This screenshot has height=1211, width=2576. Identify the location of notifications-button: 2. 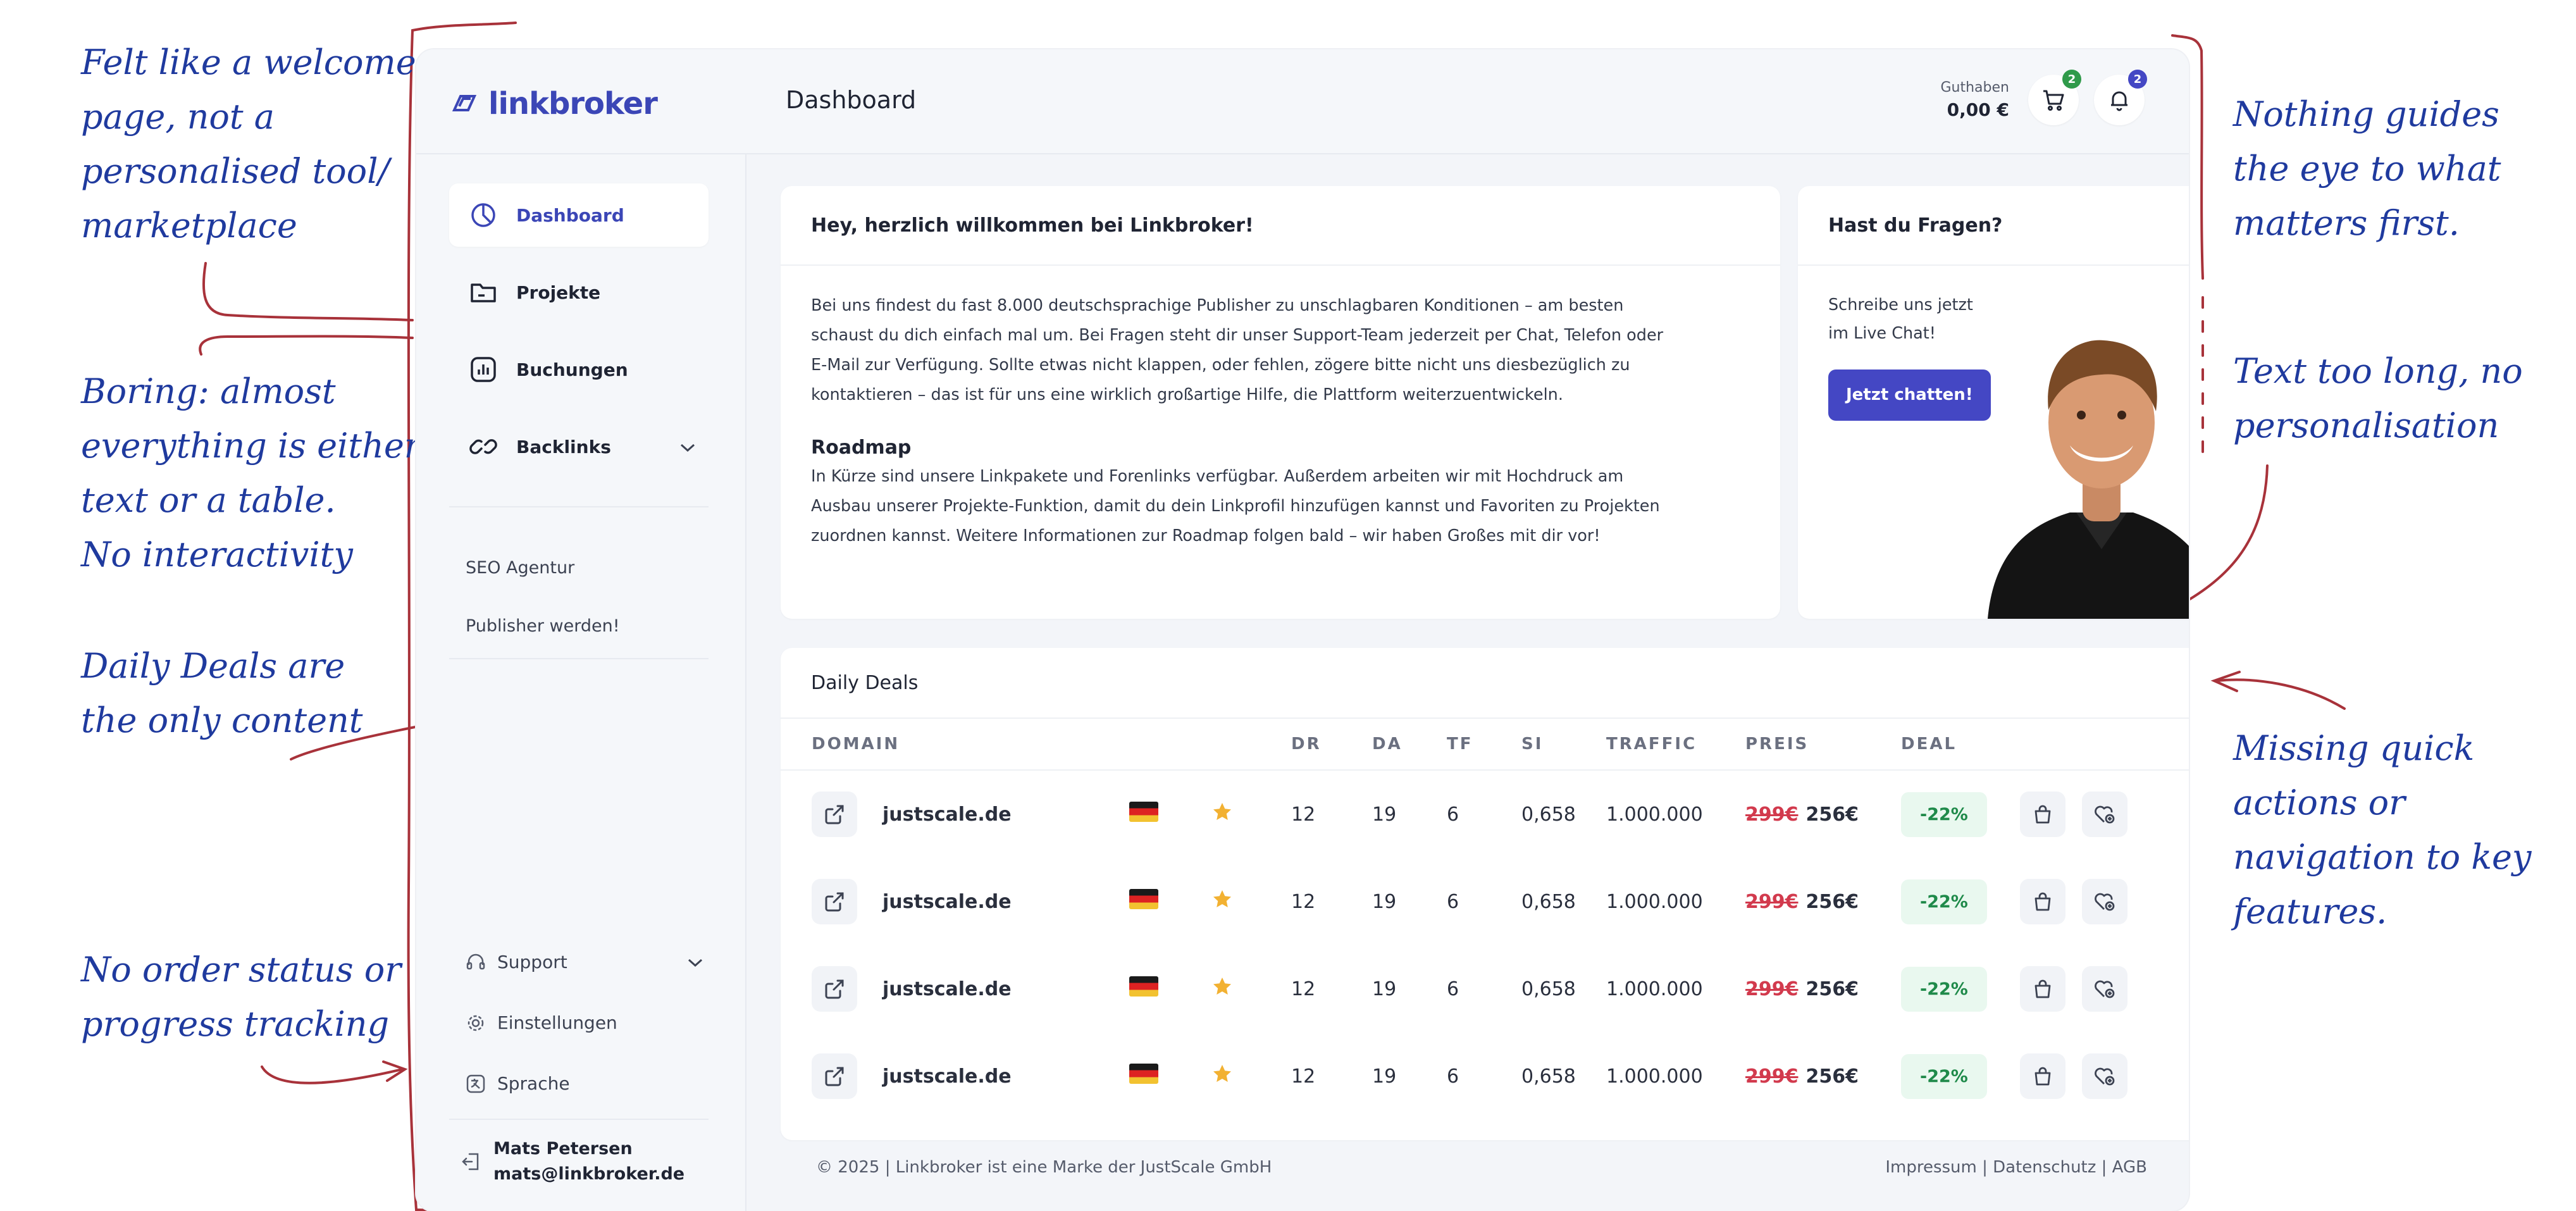
(2121, 97).